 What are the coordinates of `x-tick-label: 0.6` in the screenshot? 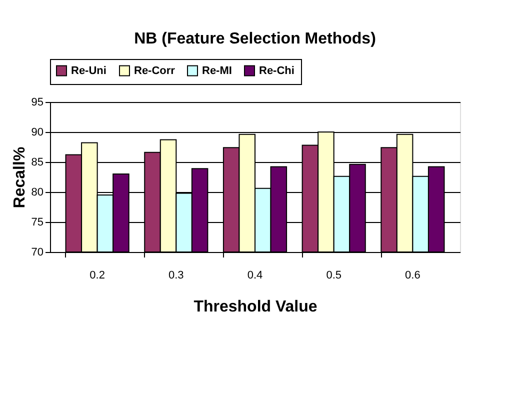 It's located at (412, 276).